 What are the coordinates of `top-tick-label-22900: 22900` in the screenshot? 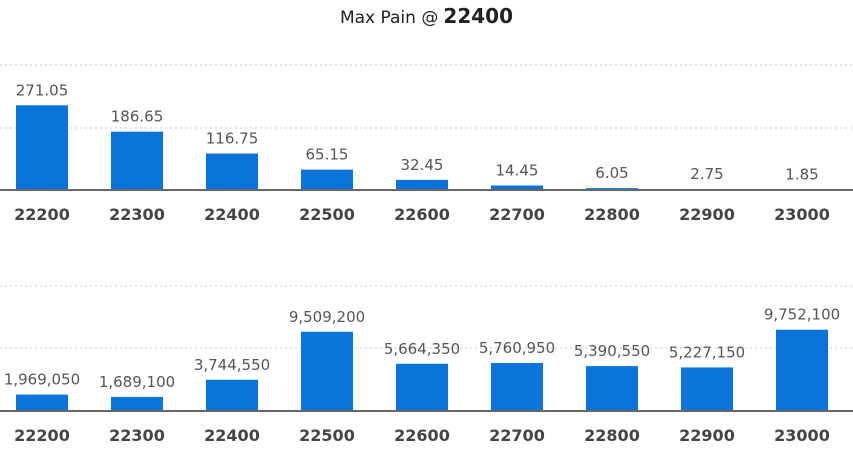 It's located at (707, 214).